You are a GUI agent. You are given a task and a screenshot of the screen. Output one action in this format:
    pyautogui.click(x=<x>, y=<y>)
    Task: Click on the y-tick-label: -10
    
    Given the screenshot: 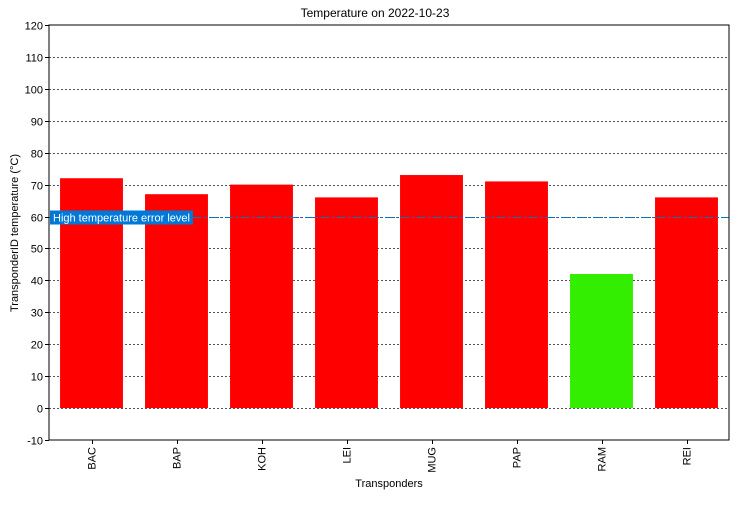 What is the action you would take?
    pyautogui.click(x=35, y=442)
    